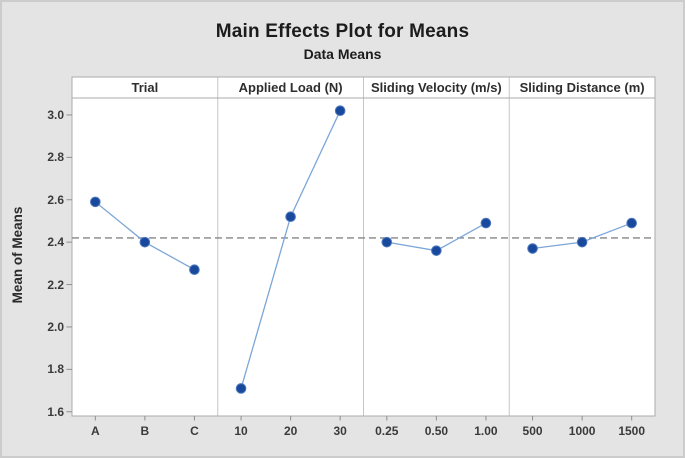 The height and width of the screenshot is (458, 685). What do you see at coordinates (387, 431) in the screenshot?
I see `x-tick-label: 0.25` at bounding box center [387, 431].